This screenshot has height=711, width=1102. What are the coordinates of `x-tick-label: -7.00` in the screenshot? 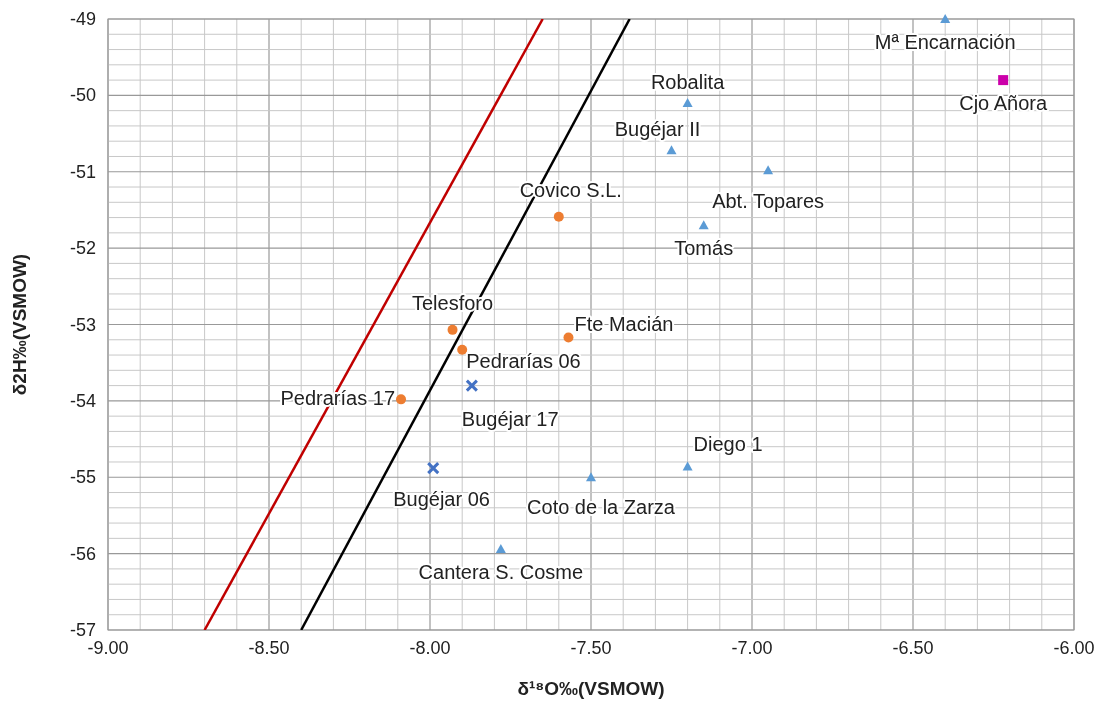 It's located at (752, 648).